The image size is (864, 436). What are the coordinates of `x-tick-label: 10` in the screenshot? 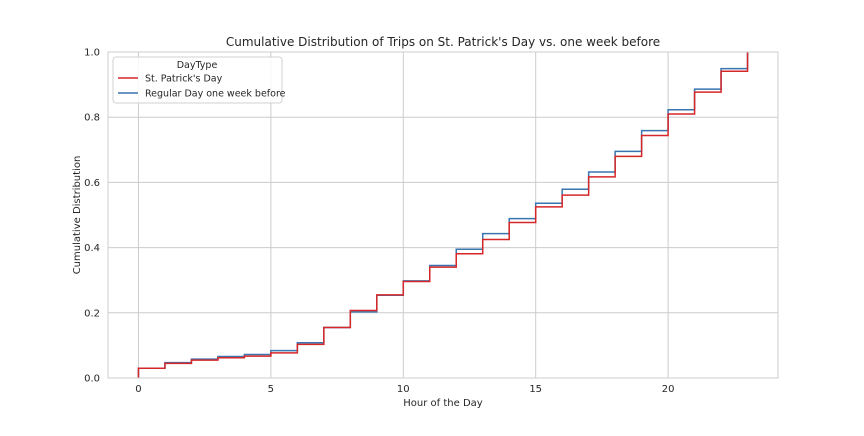 It's located at (403, 389).